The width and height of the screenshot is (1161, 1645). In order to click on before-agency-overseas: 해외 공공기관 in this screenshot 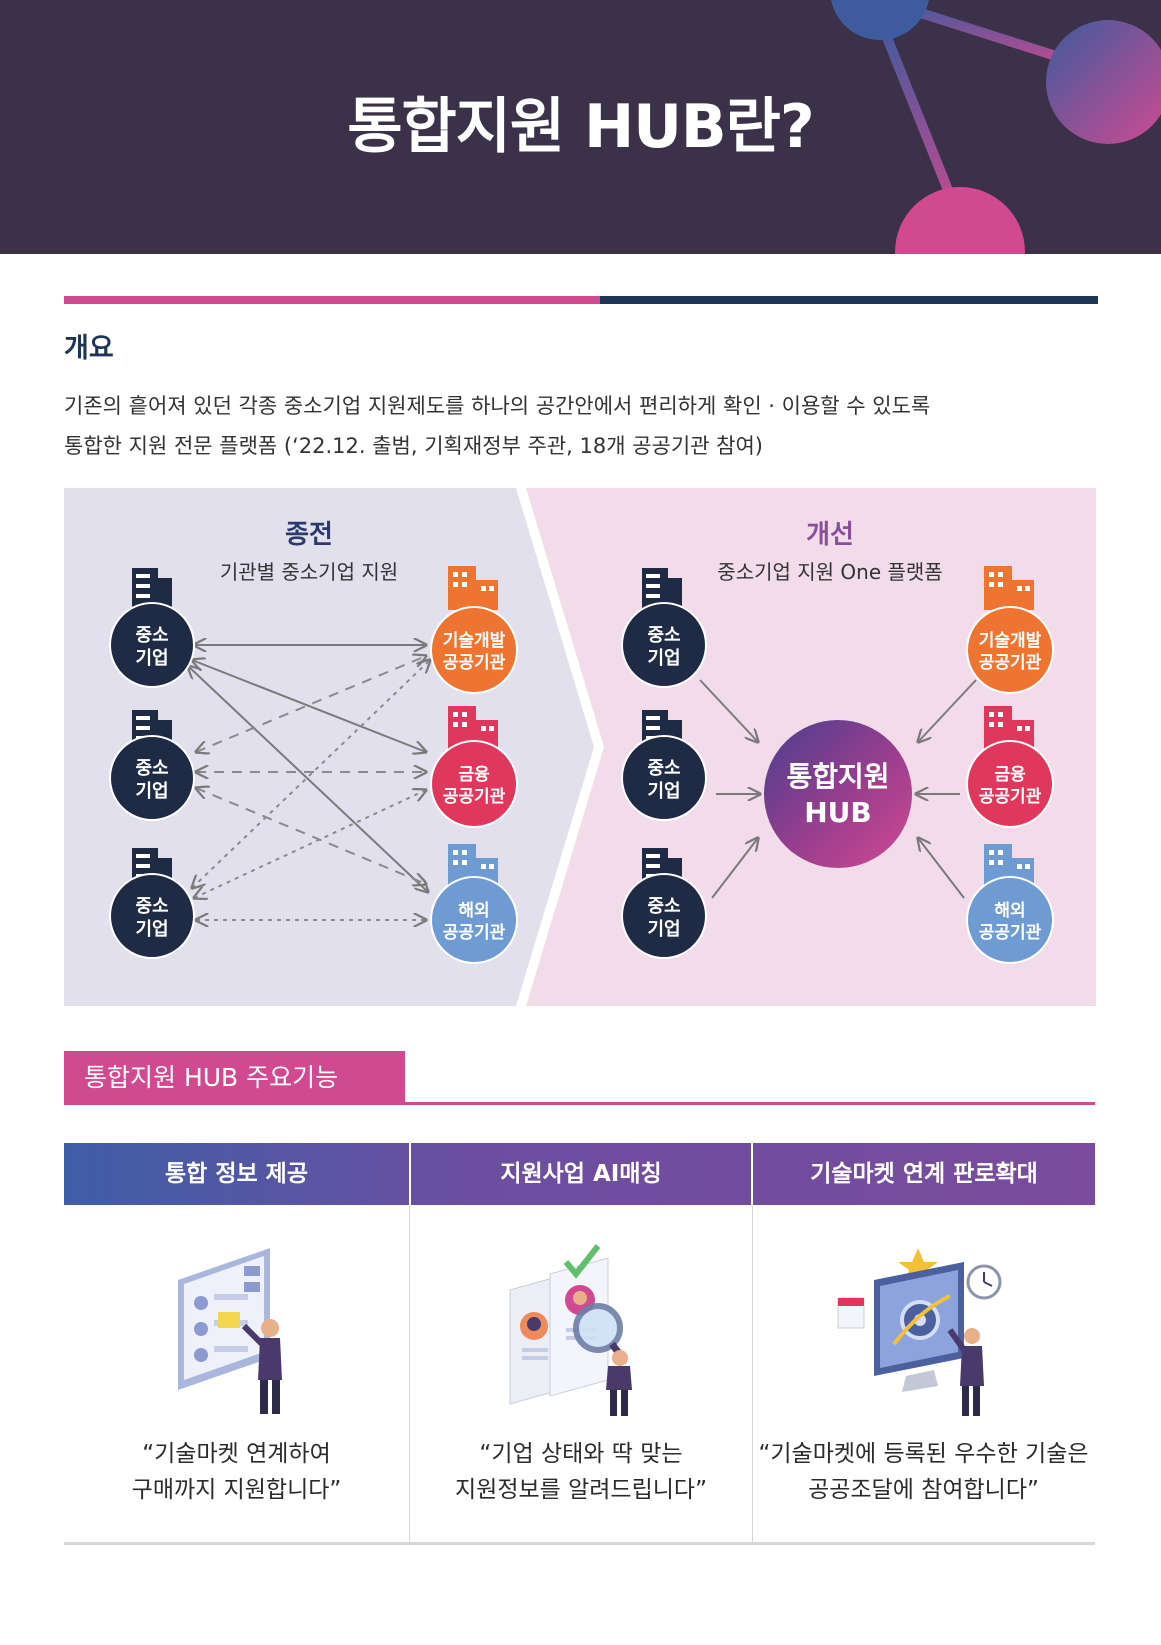, I will do `click(474, 904)`.